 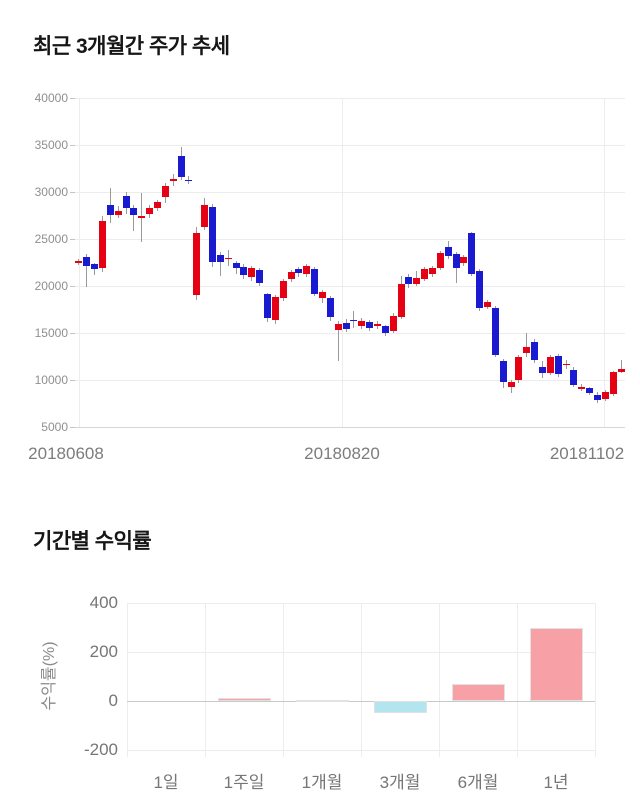 What do you see at coordinates (103, 651) in the screenshot?
I see `y-tick-label: 200` at bounding box center [103, 651].